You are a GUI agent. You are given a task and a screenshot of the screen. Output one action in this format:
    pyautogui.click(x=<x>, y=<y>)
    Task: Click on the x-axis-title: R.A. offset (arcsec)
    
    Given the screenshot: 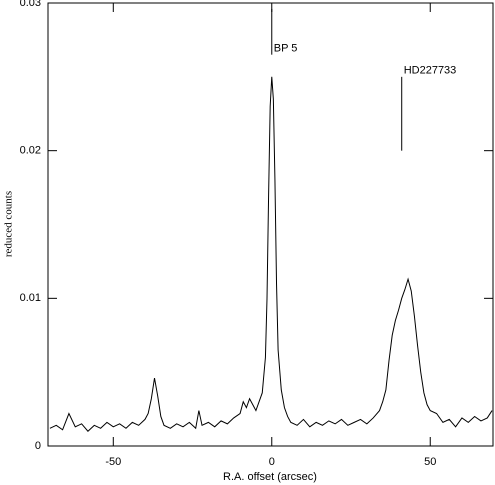 What is the action you would take?
    pyautogui.click(x=270, y=477)
    